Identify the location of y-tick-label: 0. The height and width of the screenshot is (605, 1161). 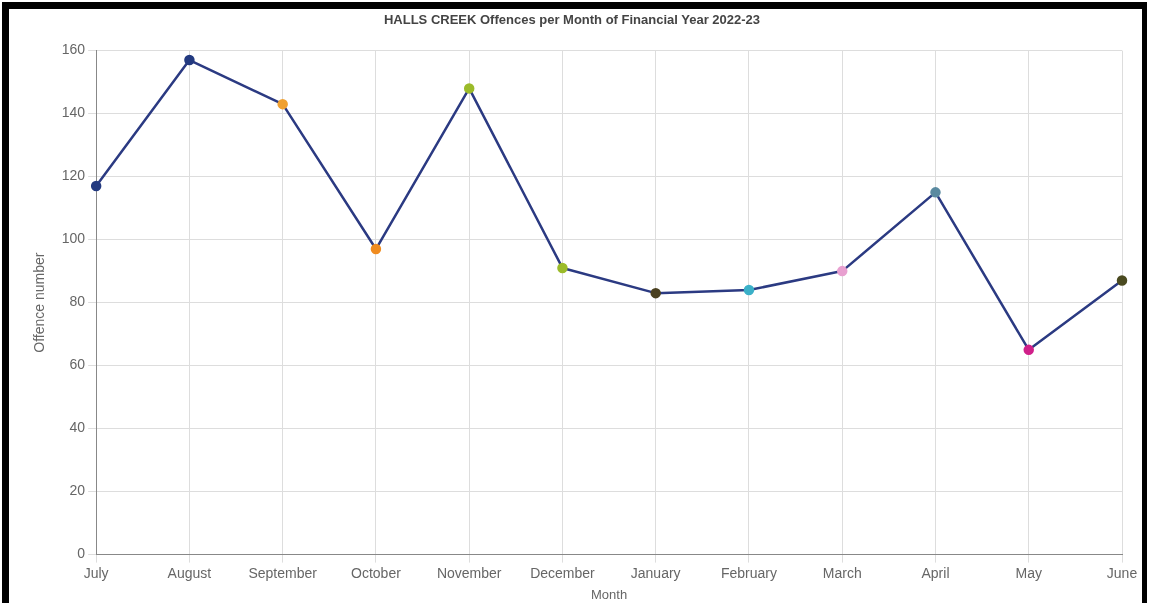
(81, 553).